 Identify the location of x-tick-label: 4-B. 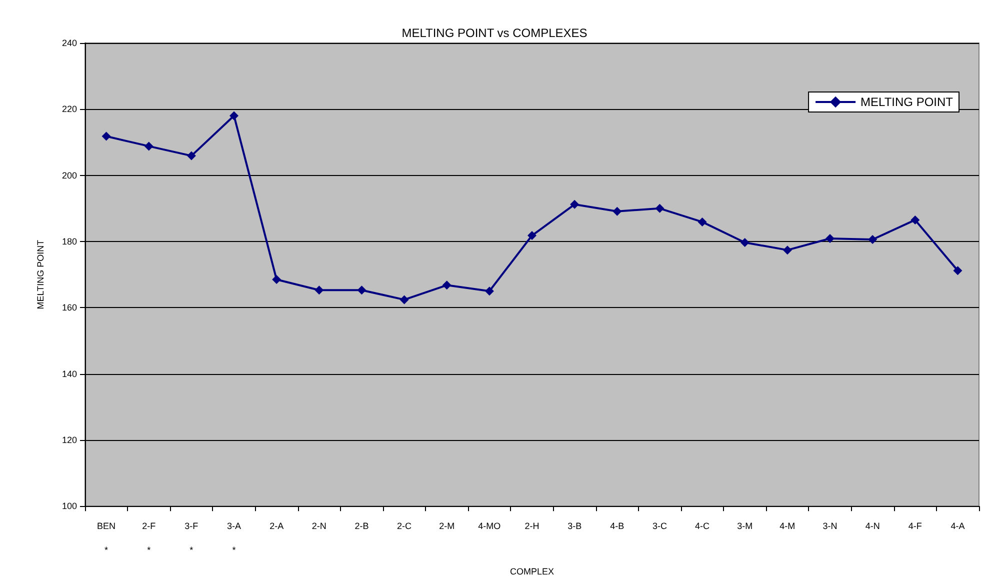
(617, 526).